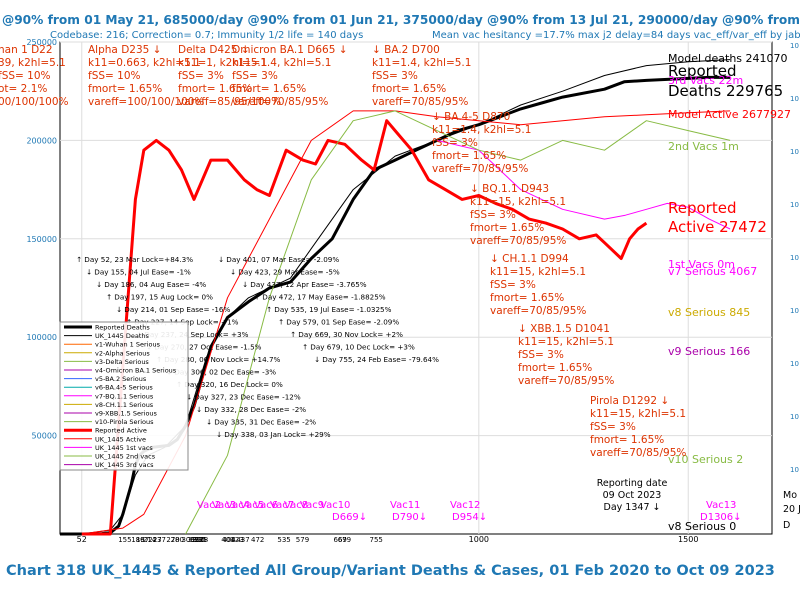 This screenshot has height=600, width=800. What do you see at coordinates (717, 227) in the screenshot?
I see `right-label: Active 27472` at bounding box center [717, 227].